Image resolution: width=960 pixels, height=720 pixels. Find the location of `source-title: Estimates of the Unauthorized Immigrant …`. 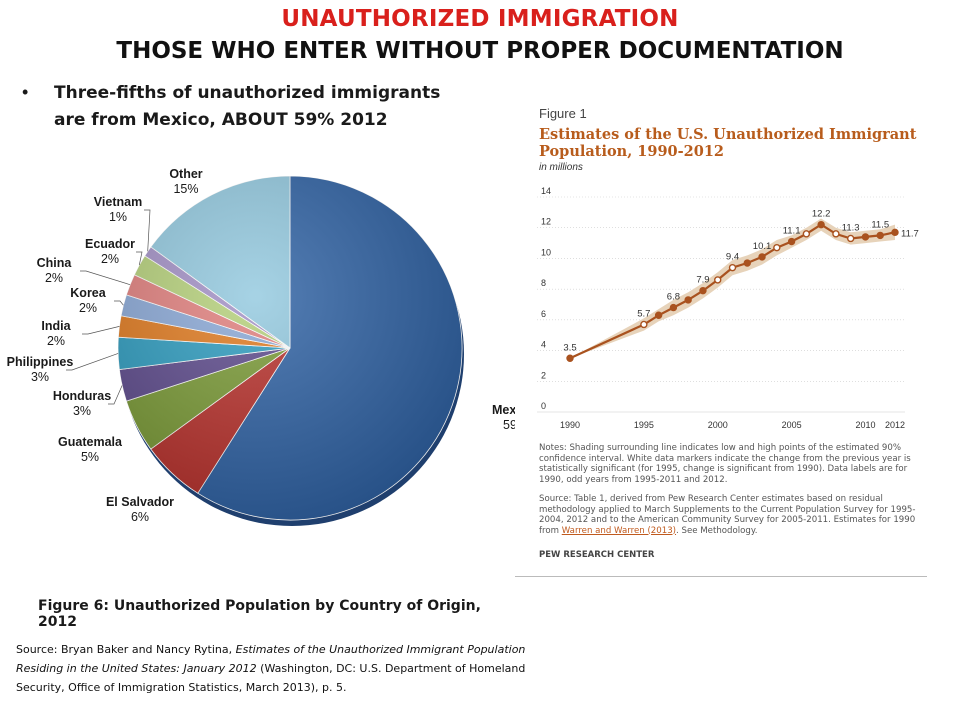

source-title: Estimates of the Unauthorized Immigrant … is located at coordinates (271, 659).